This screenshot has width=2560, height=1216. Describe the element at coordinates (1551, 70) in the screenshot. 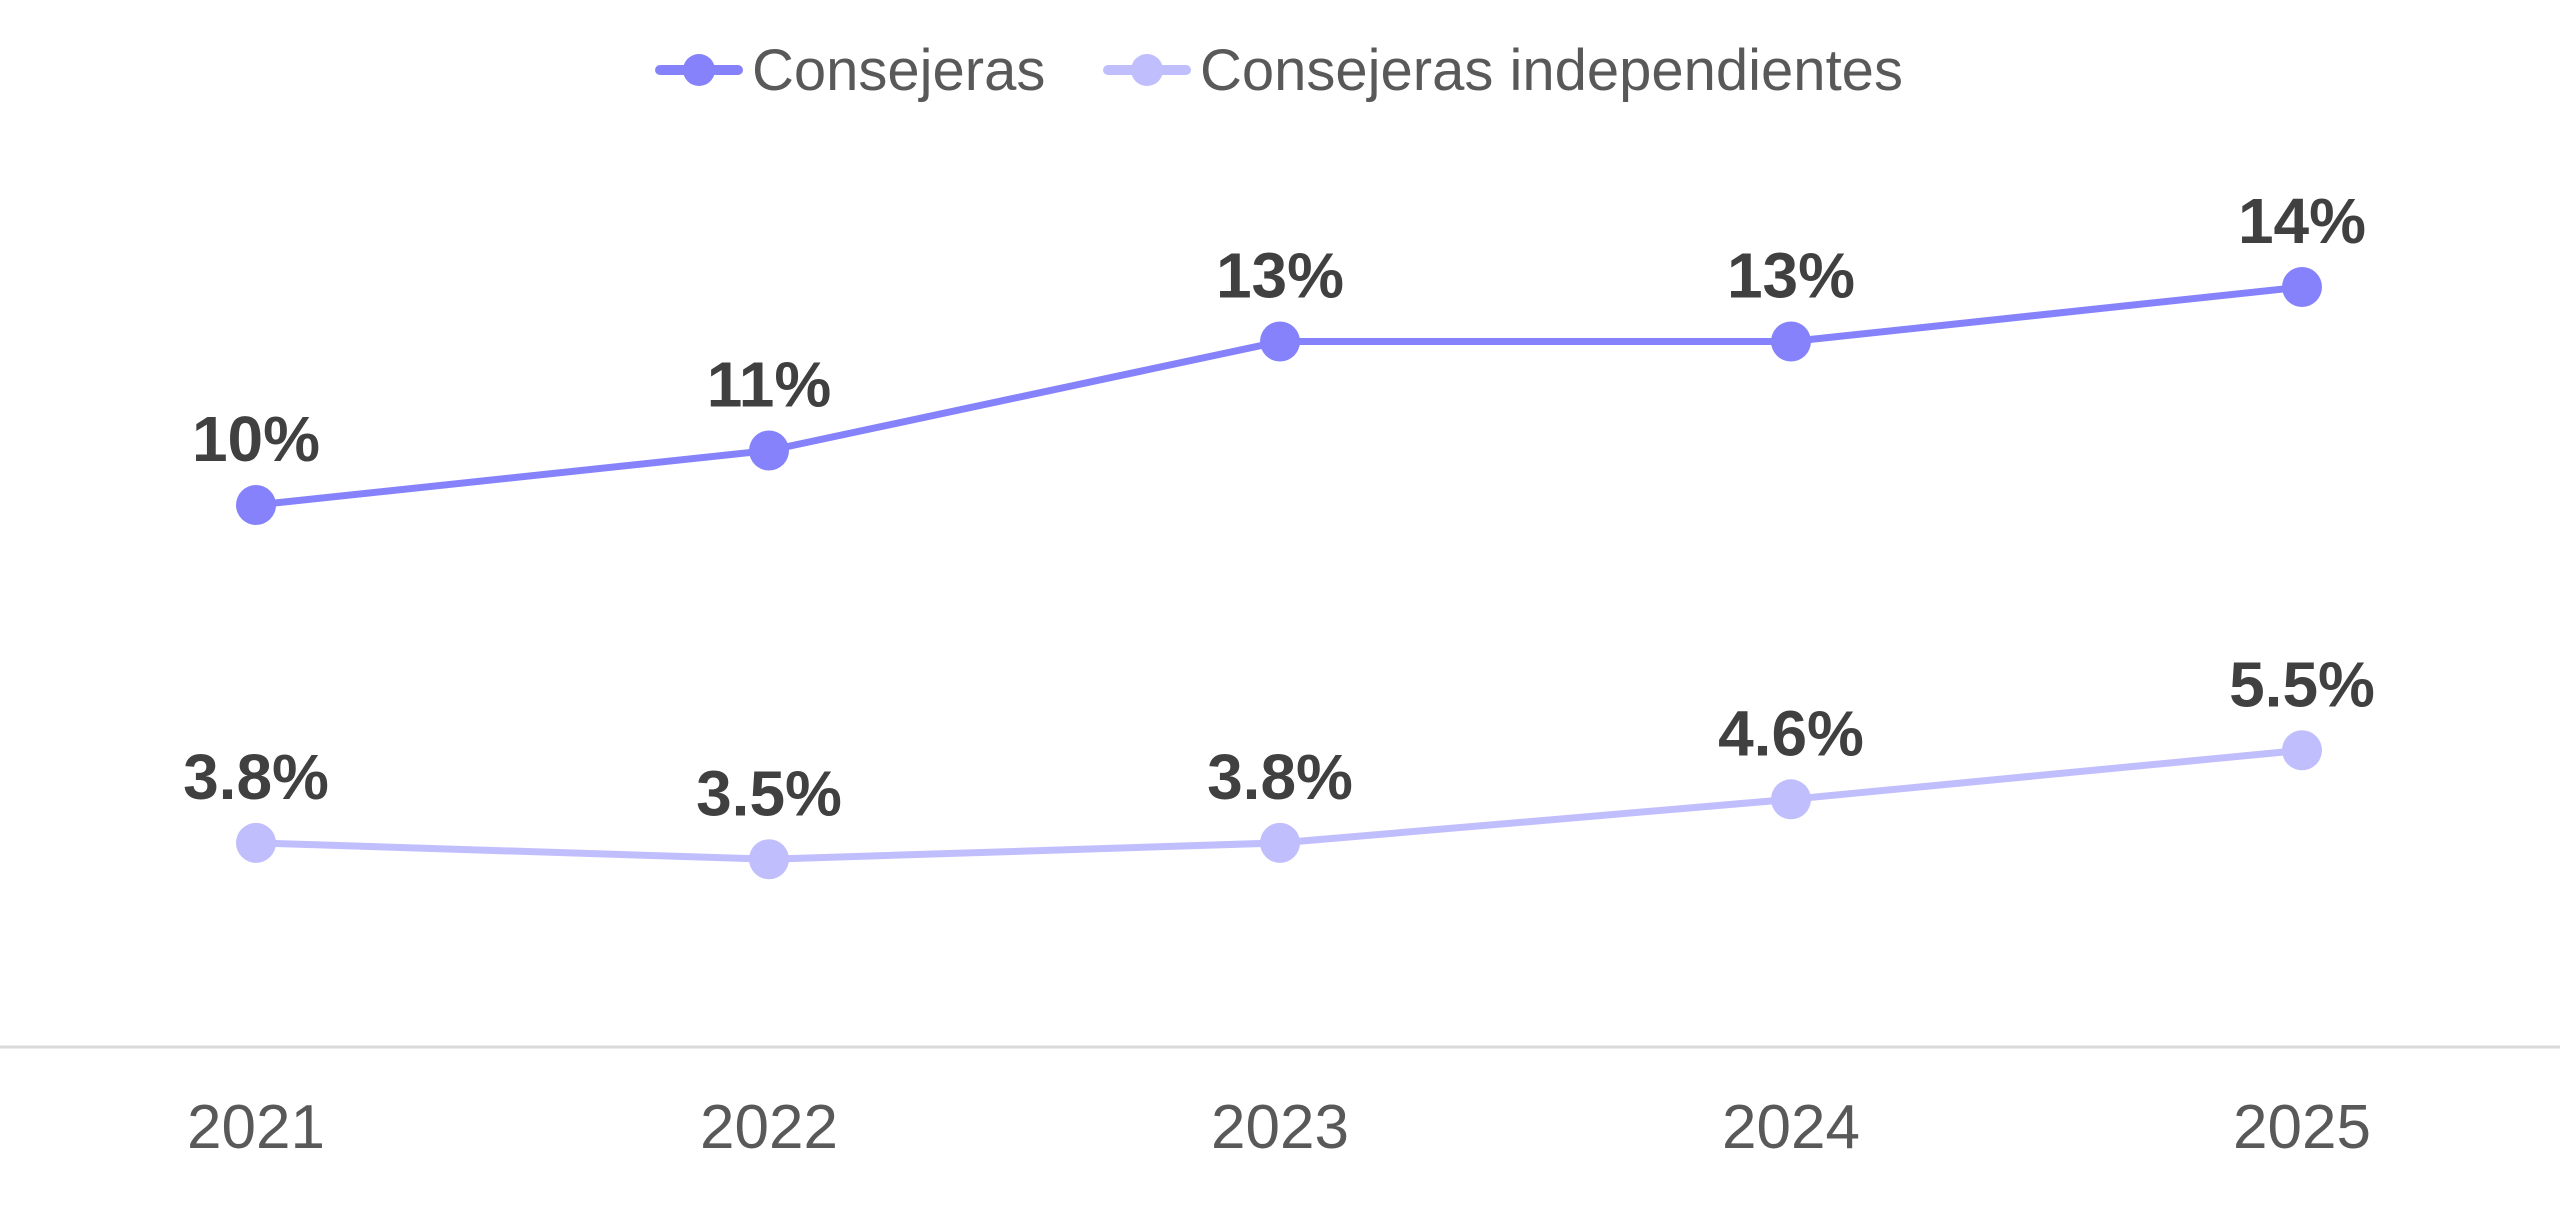

I see `legend-label: Consejeras independientes` at that location.